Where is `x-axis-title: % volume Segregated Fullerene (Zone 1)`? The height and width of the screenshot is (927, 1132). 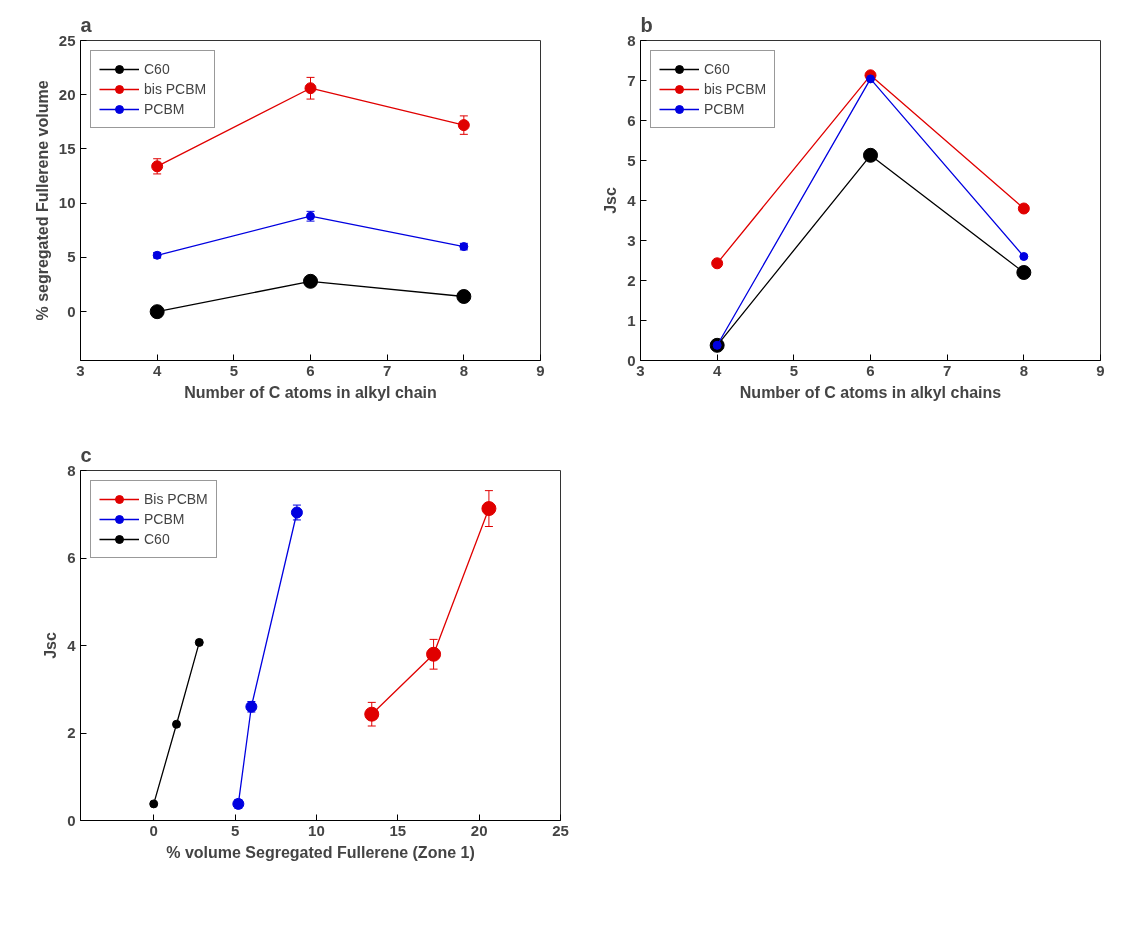 x-axis-title: % volume Segregated Fullerene (Zone 1) is located at coordinates (320, 852).